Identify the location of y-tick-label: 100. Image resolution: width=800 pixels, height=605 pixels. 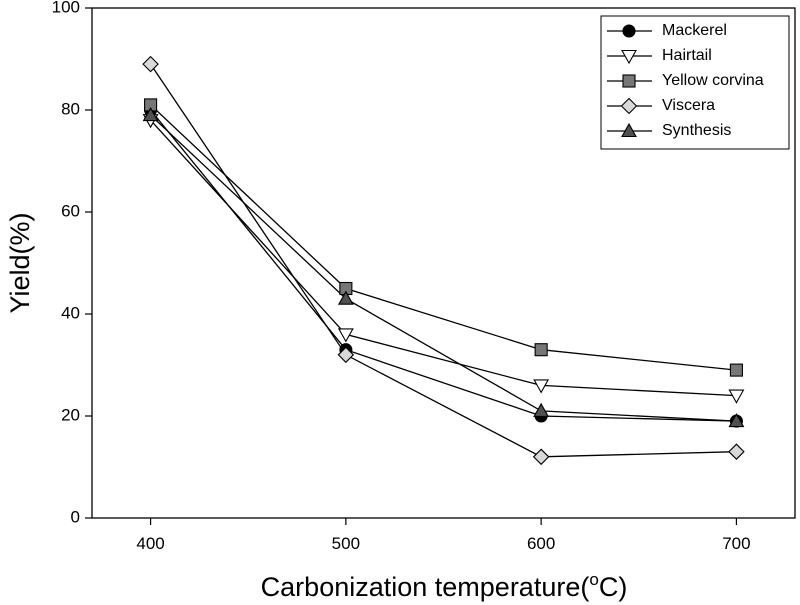
(66, 8).